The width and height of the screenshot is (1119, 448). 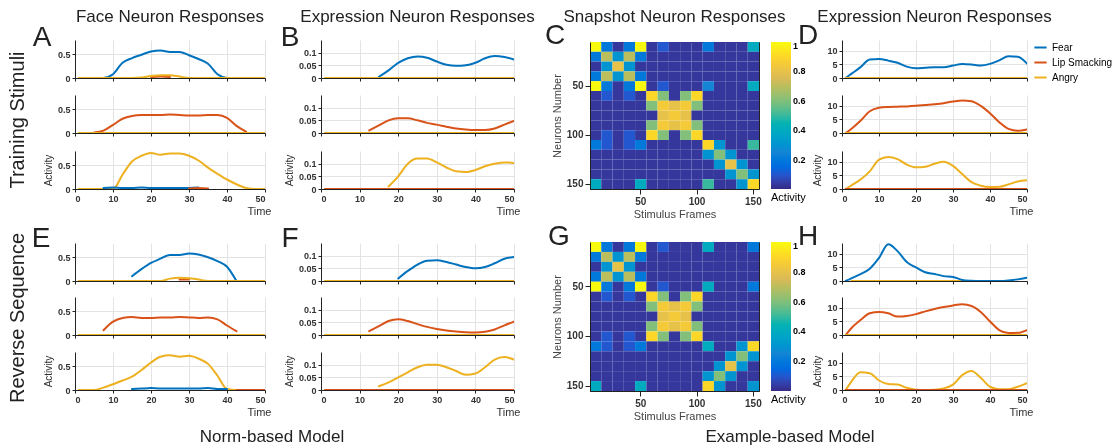 I want to click on text: B, so click(x=290, y=37).